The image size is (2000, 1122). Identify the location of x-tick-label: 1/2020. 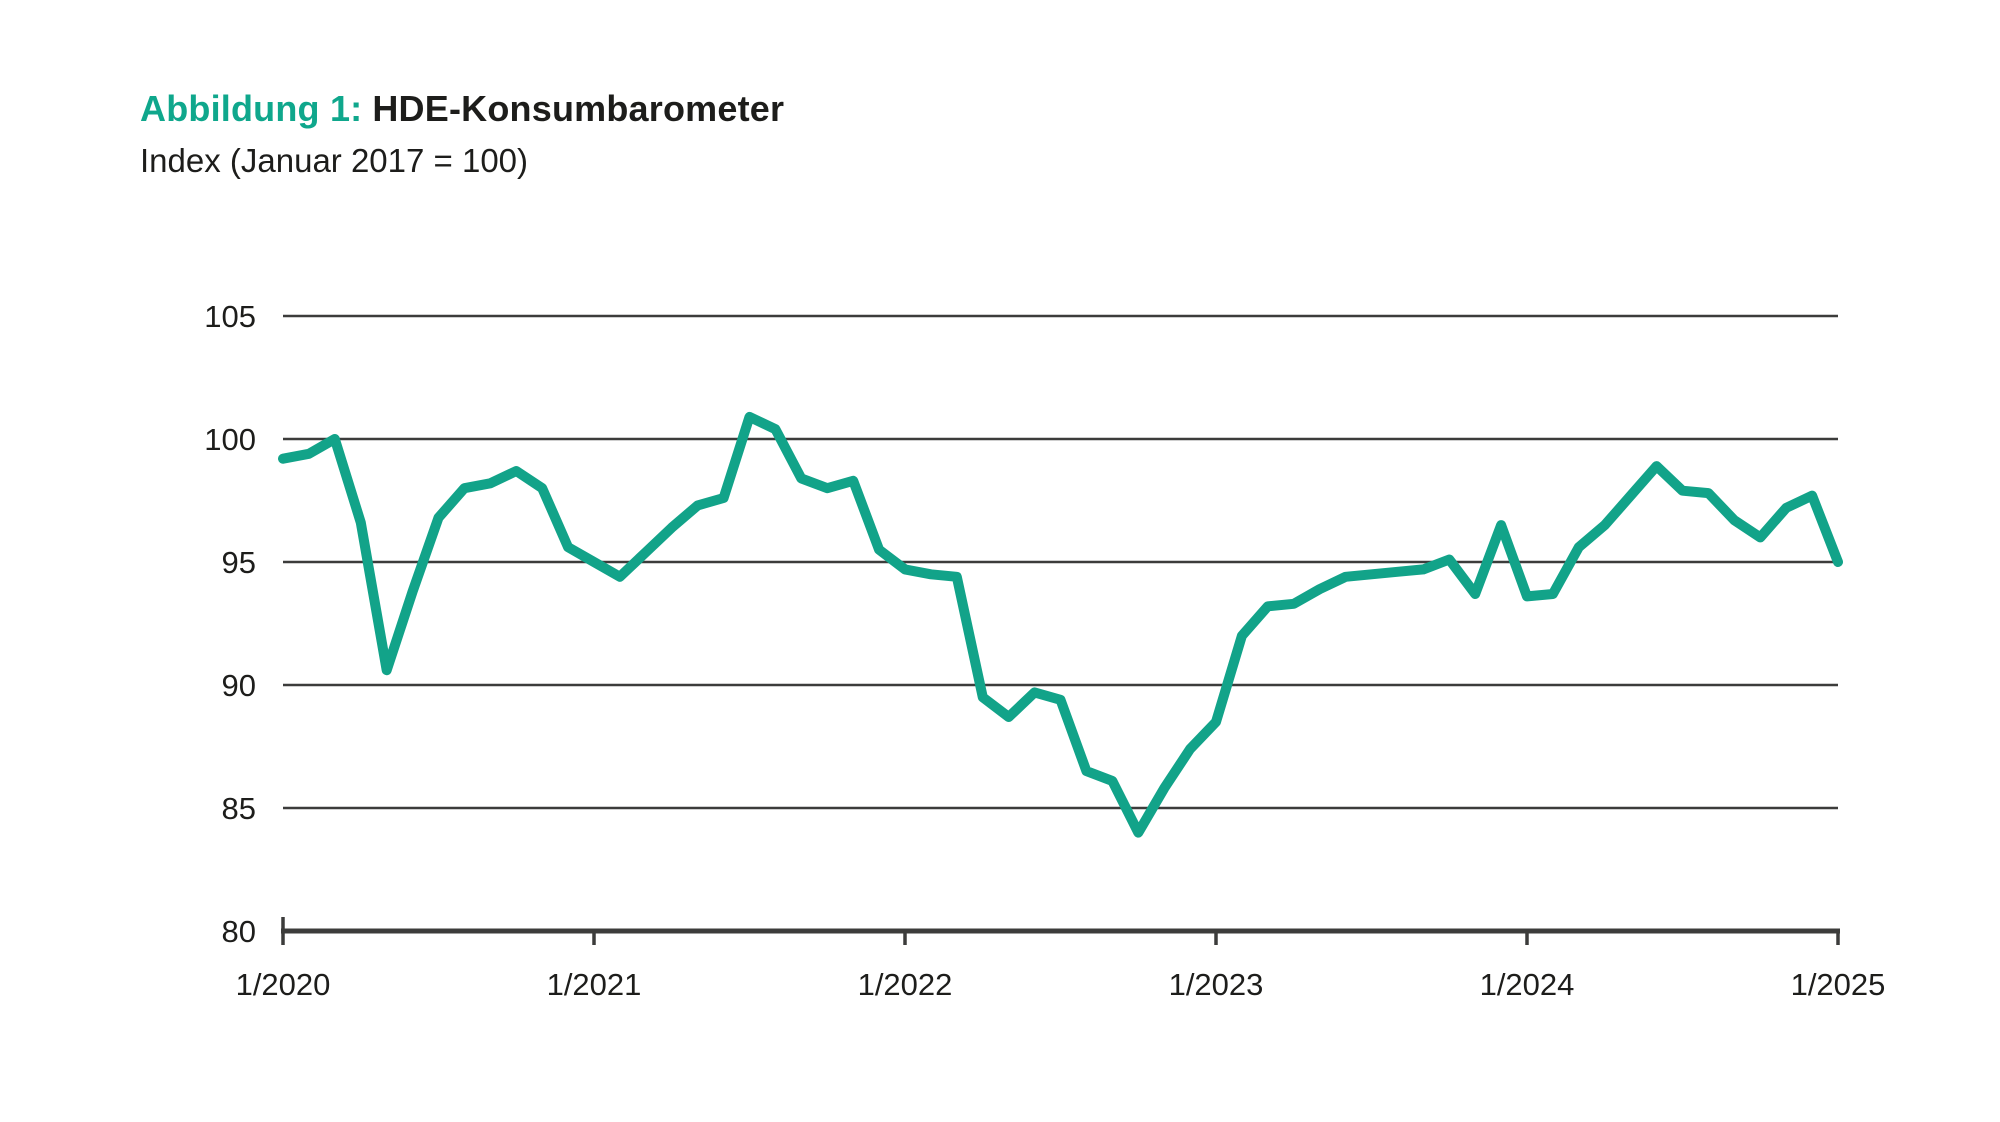
(283, 984).